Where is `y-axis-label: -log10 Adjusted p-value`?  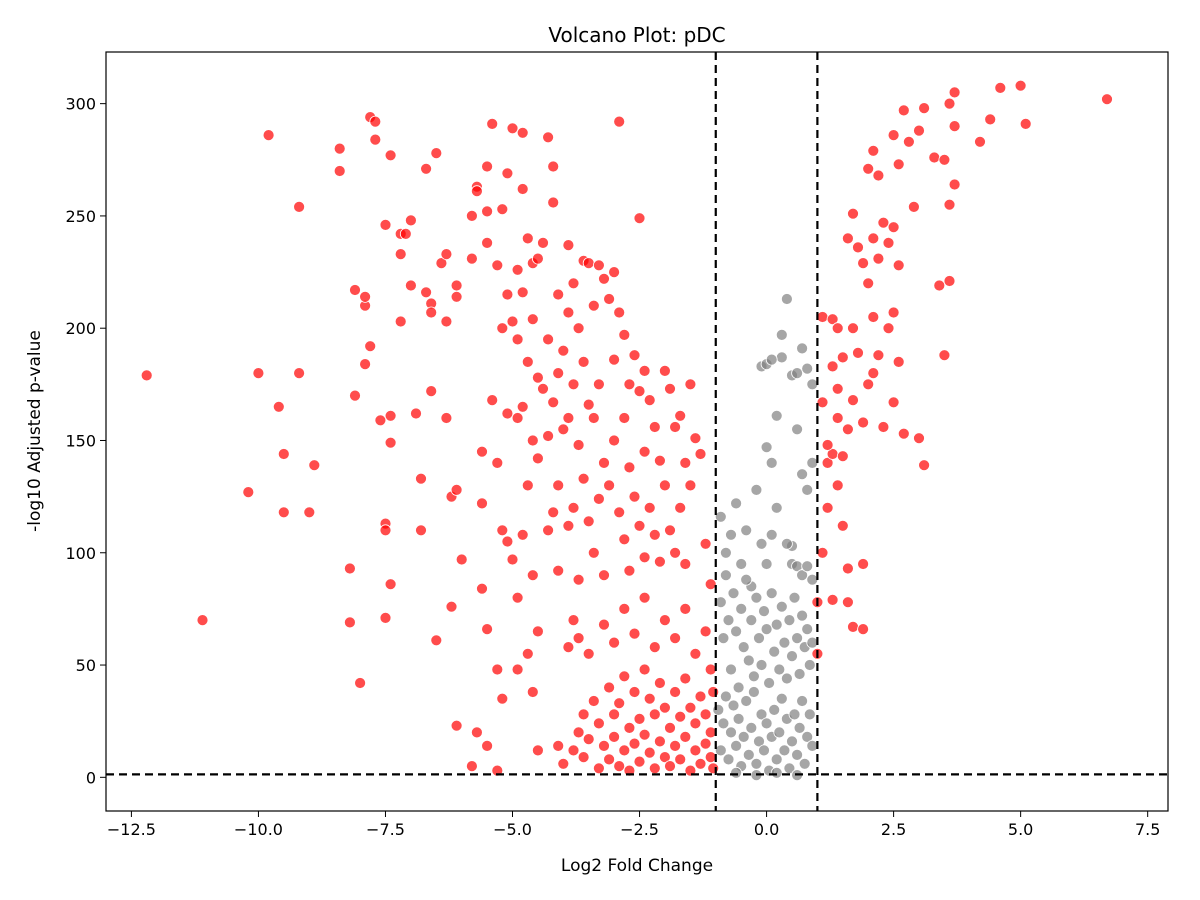
y-axis-label: -log10 Adjusted p-value is located at coordinates (35, 431).